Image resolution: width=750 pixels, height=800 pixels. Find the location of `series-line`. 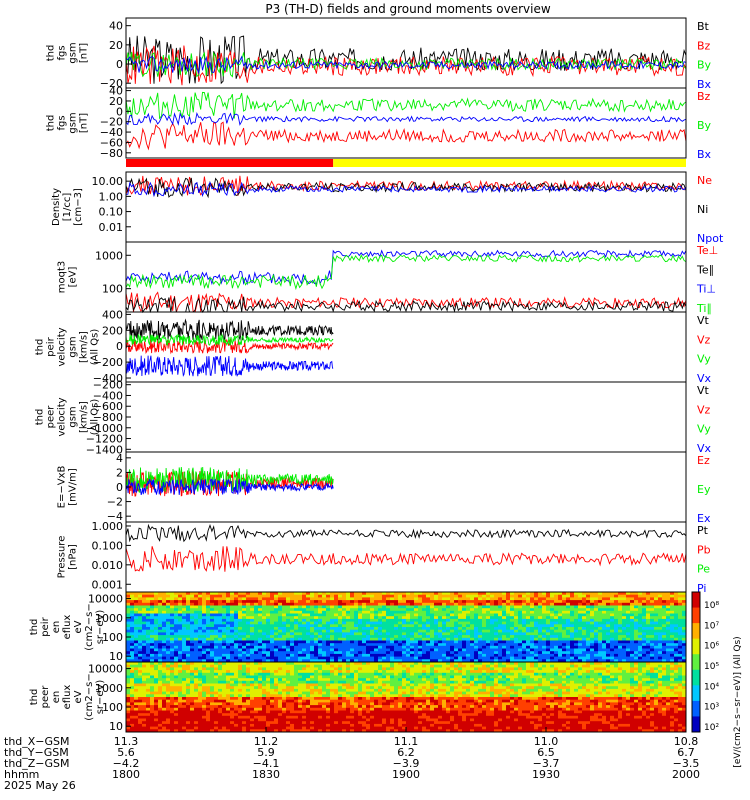

series-line is located at coordinates (406, 65).